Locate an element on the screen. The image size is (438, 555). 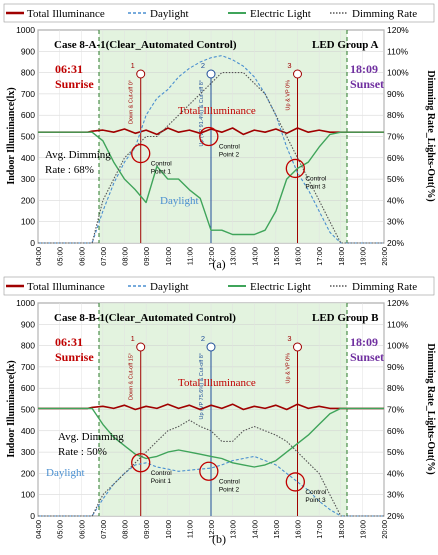
x-tick-label: 20:00 is located at coordinates (384, 529).